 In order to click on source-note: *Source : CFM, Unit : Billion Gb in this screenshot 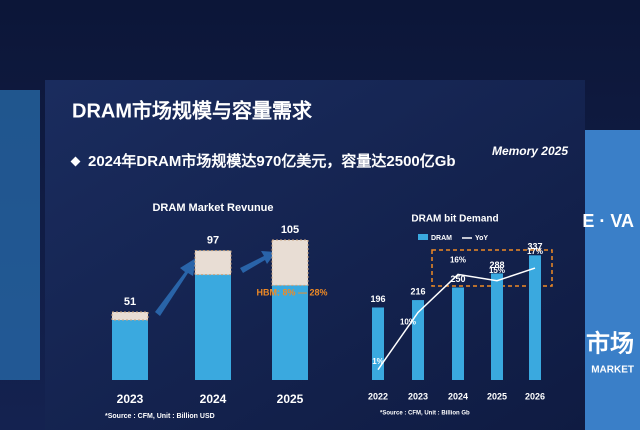, I will do `click(425, 414)`.